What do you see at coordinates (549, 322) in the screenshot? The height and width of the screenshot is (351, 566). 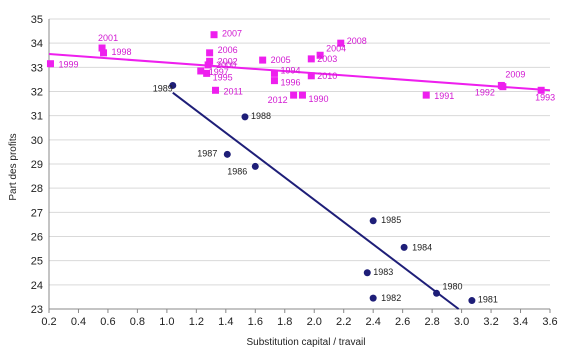 I see `x-tick-label: 3.6` at bounding box center [549, 322].